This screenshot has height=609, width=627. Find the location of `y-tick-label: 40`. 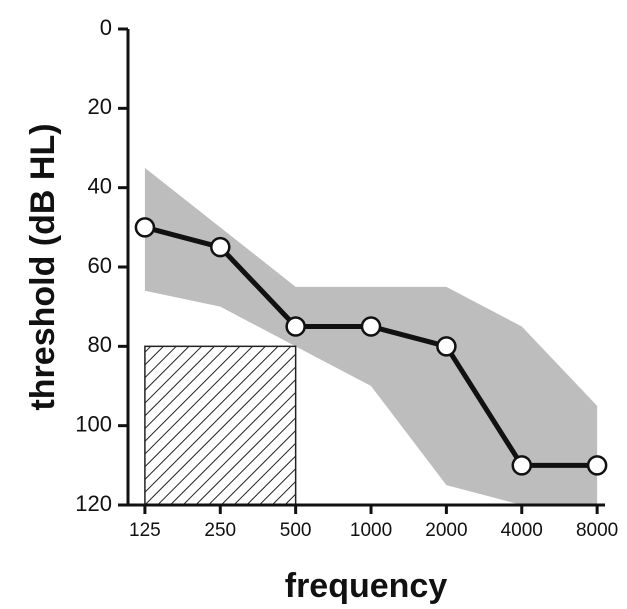

y-tick-label: 40 is located at coordinates (100, 185).